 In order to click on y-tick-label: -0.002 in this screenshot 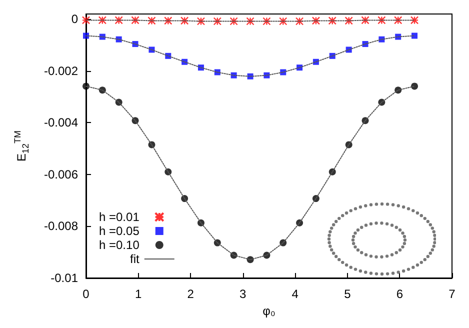, I will do `click(61, 71)`.